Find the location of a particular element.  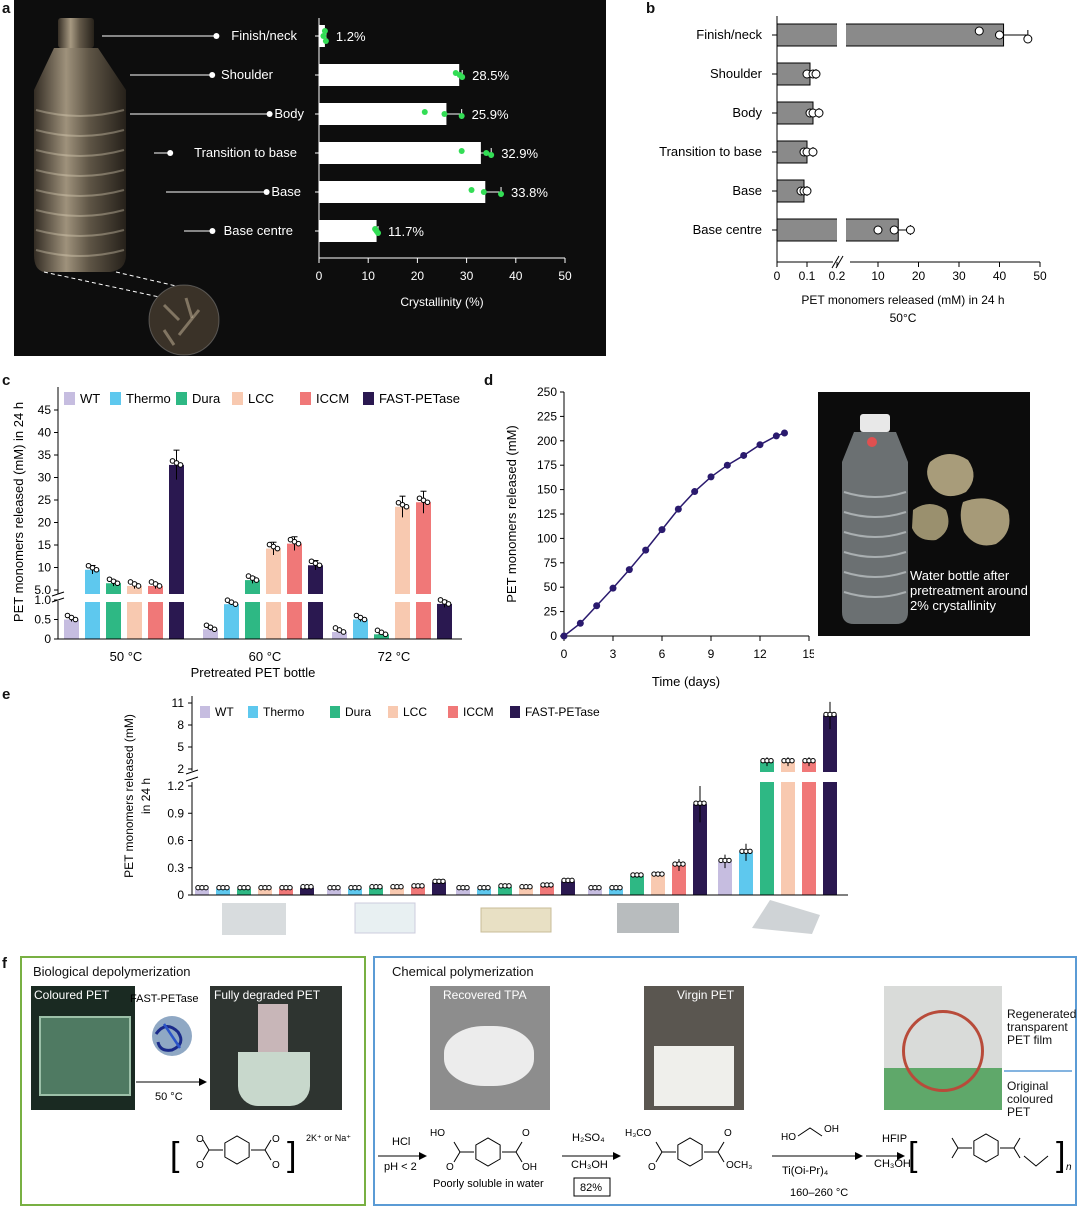

data-point-fast-petase is located at coordinates (448, 604).